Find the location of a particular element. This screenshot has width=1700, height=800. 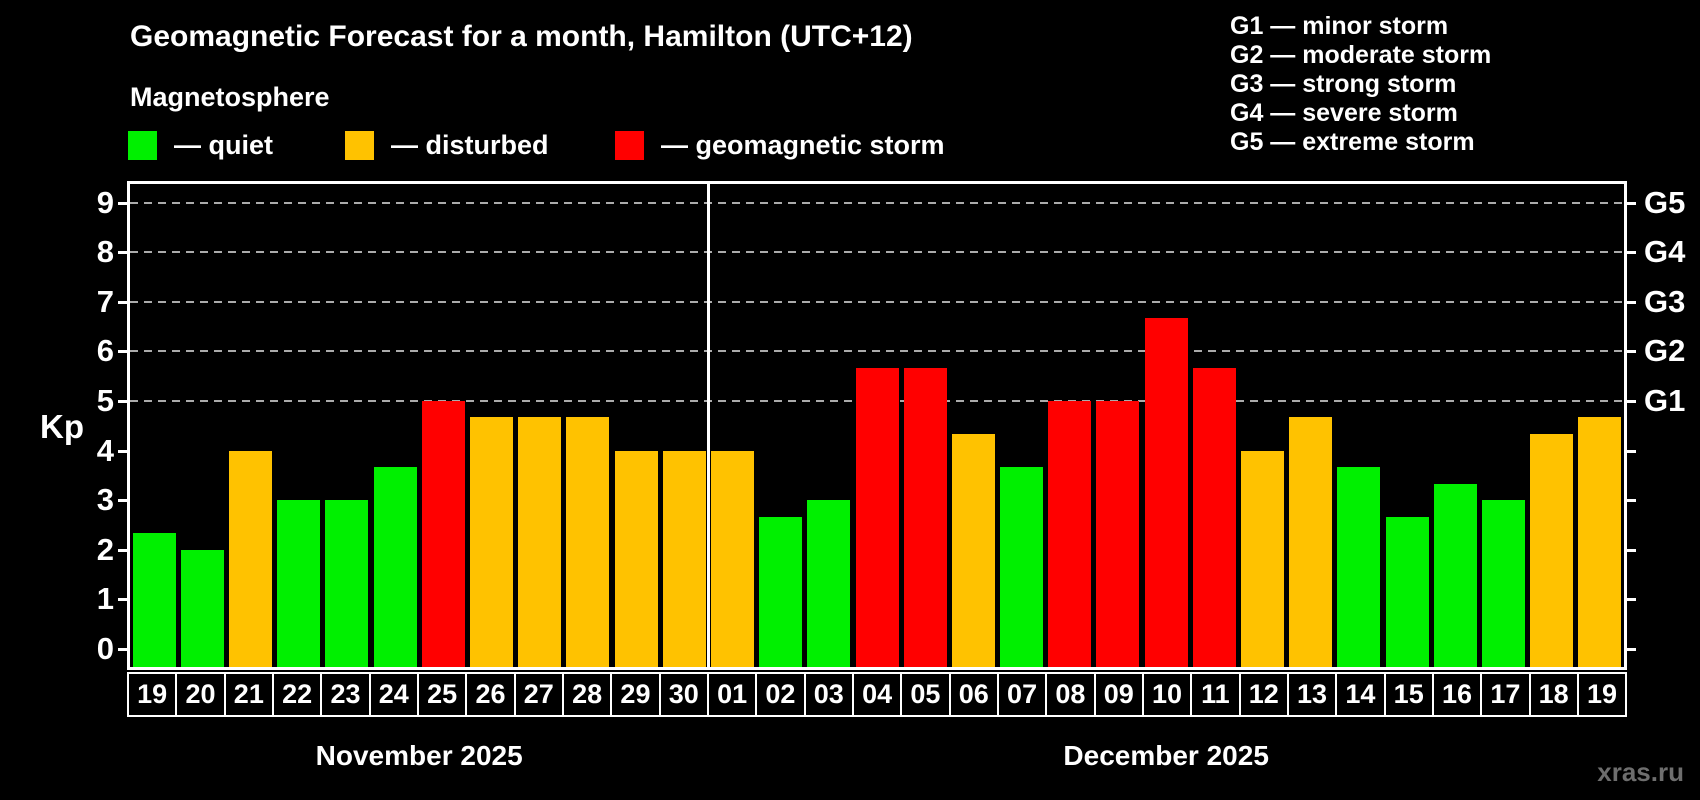

day-label-dec-10: 10 is located at coordinates (1165, 694).